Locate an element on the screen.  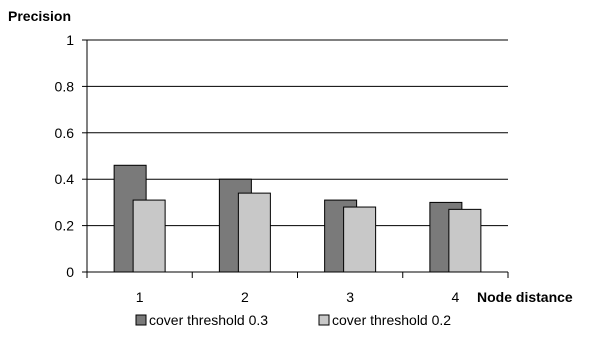
y-tick-label: 0.2 is located at coordinates (65, 226).